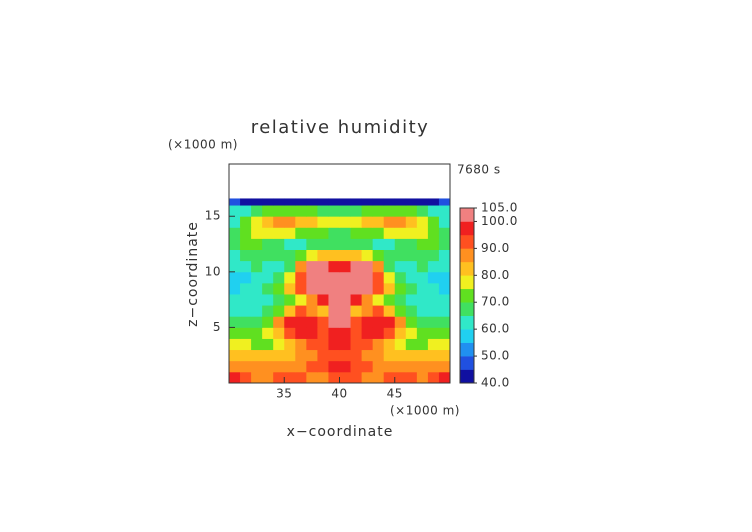 This screenshot has width=752, height=532. What do you see at coordinates (495, 356) in the screenshot?
I see `colorbar-tick-label: 50.0` at bounding box center [495, 356].